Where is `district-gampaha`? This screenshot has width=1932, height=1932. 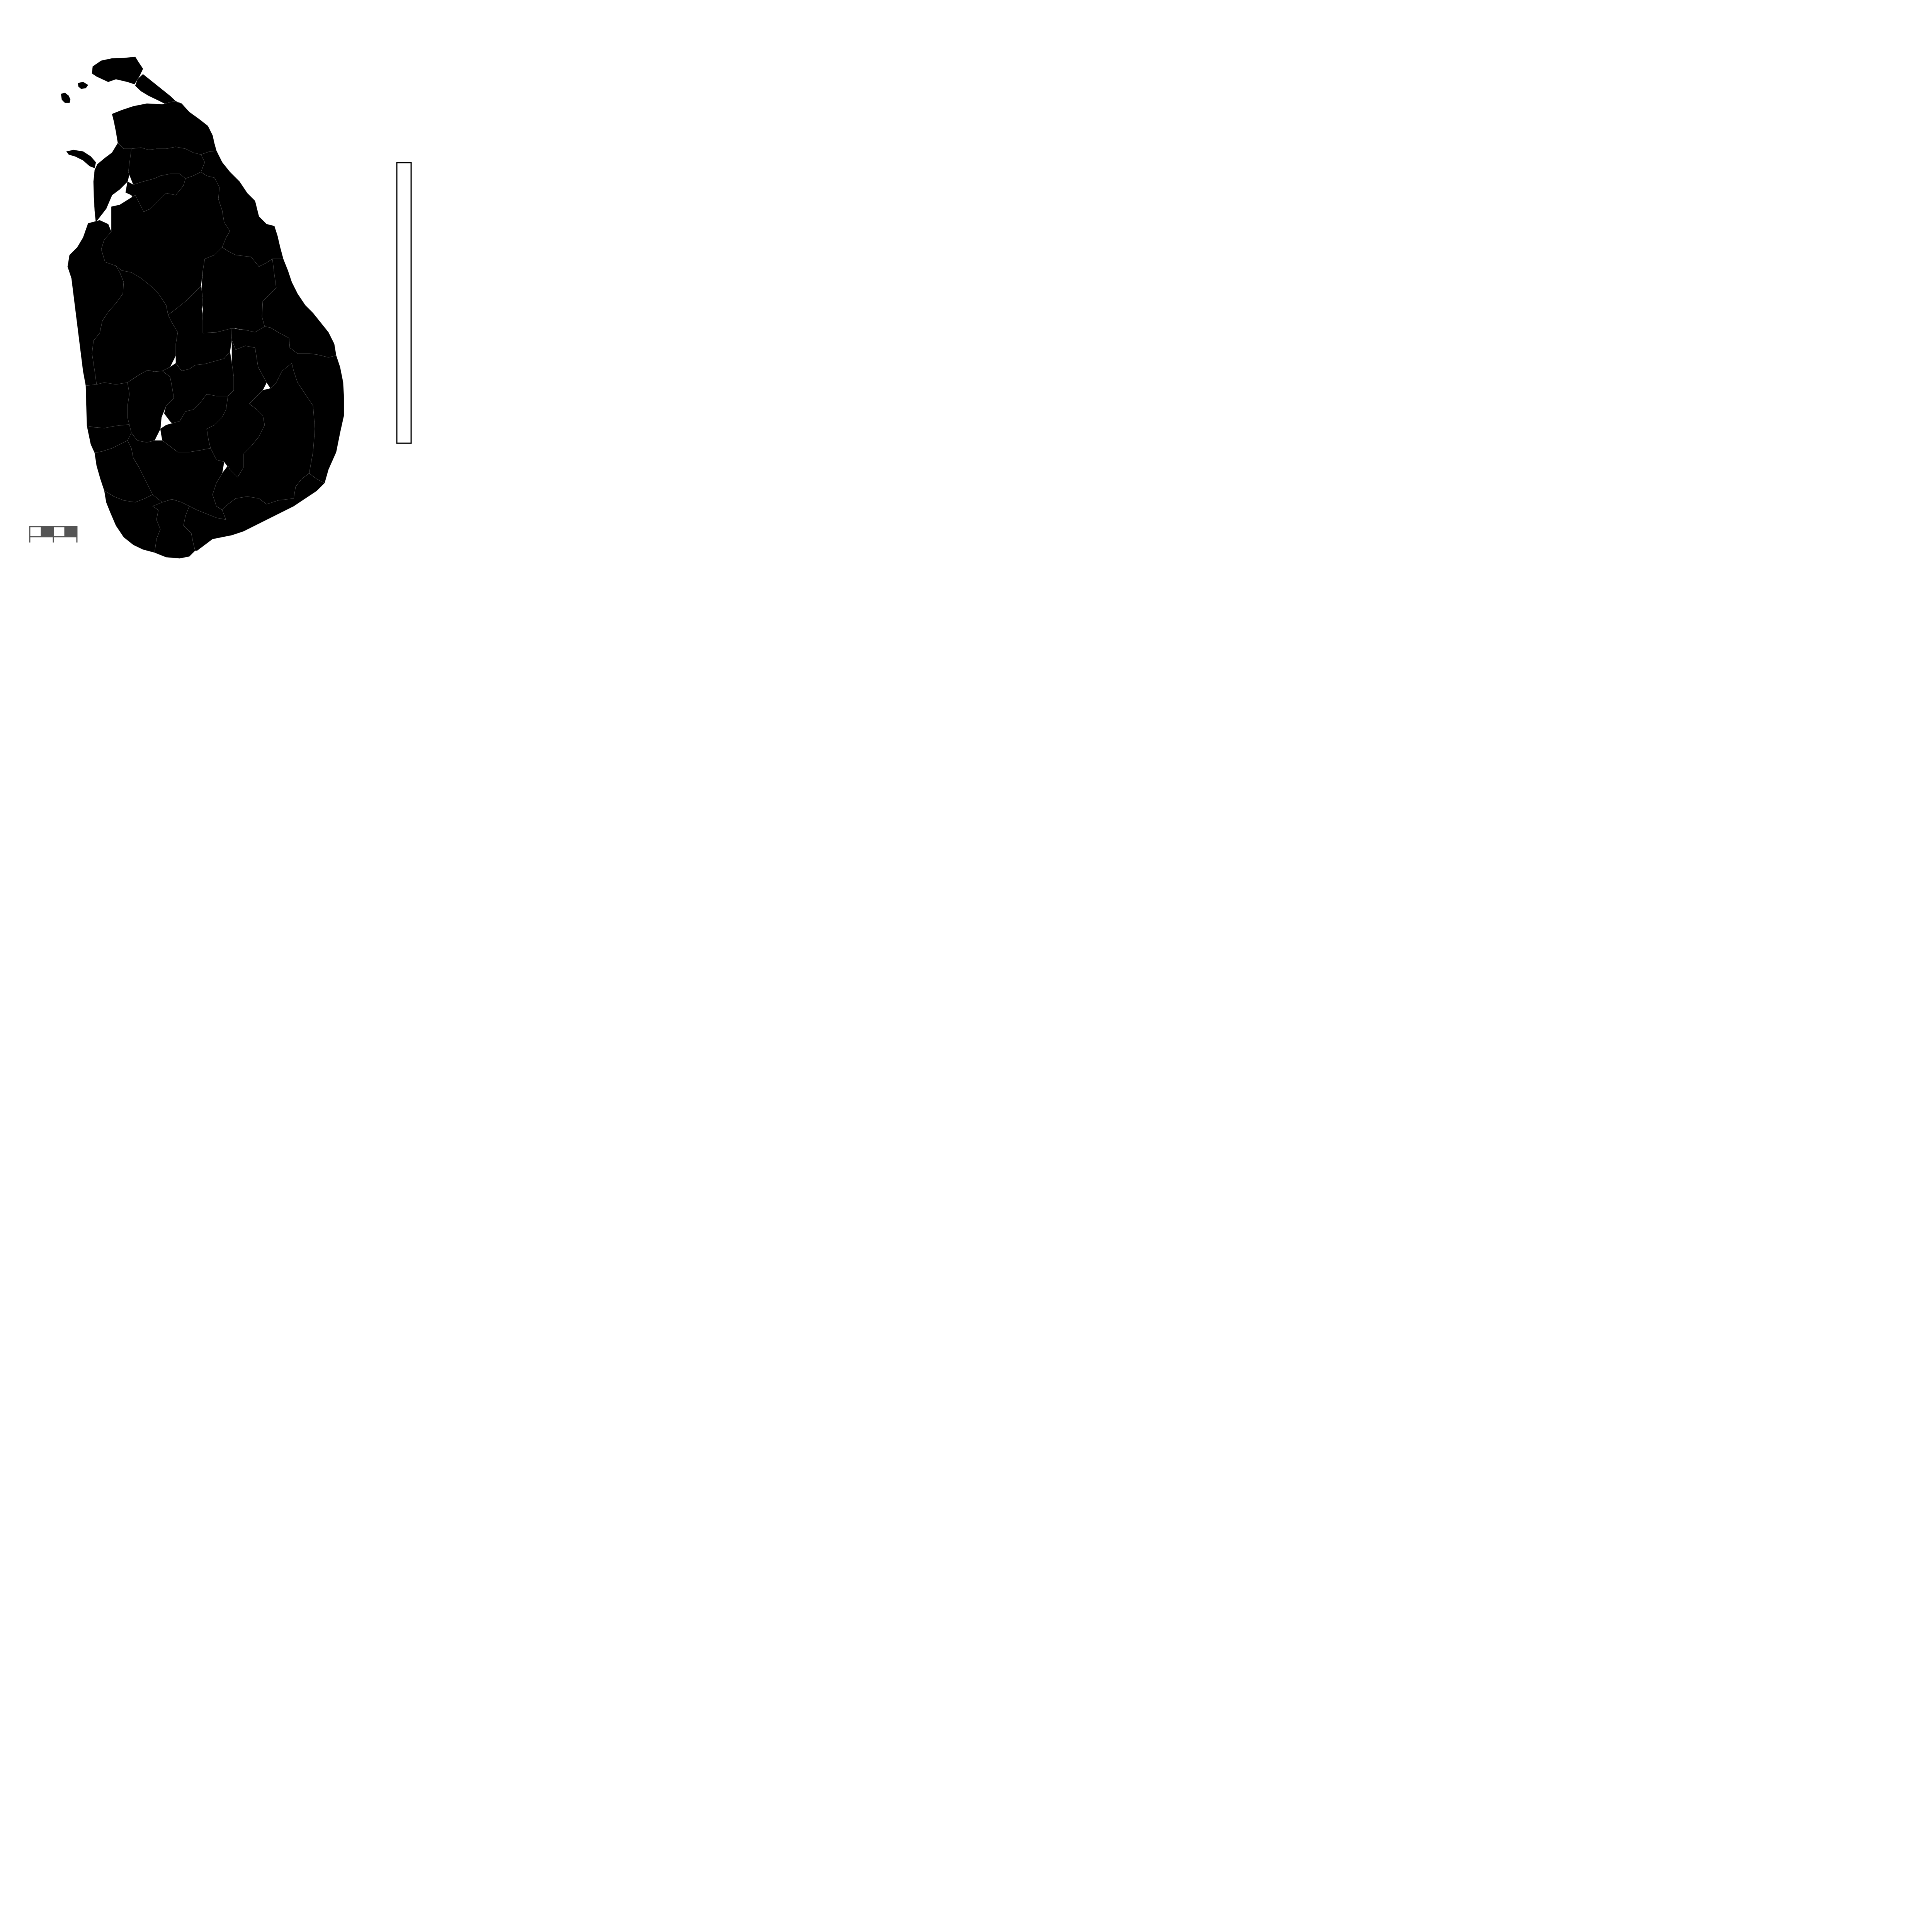
district-gampaha is located at coordinates (109, 406).